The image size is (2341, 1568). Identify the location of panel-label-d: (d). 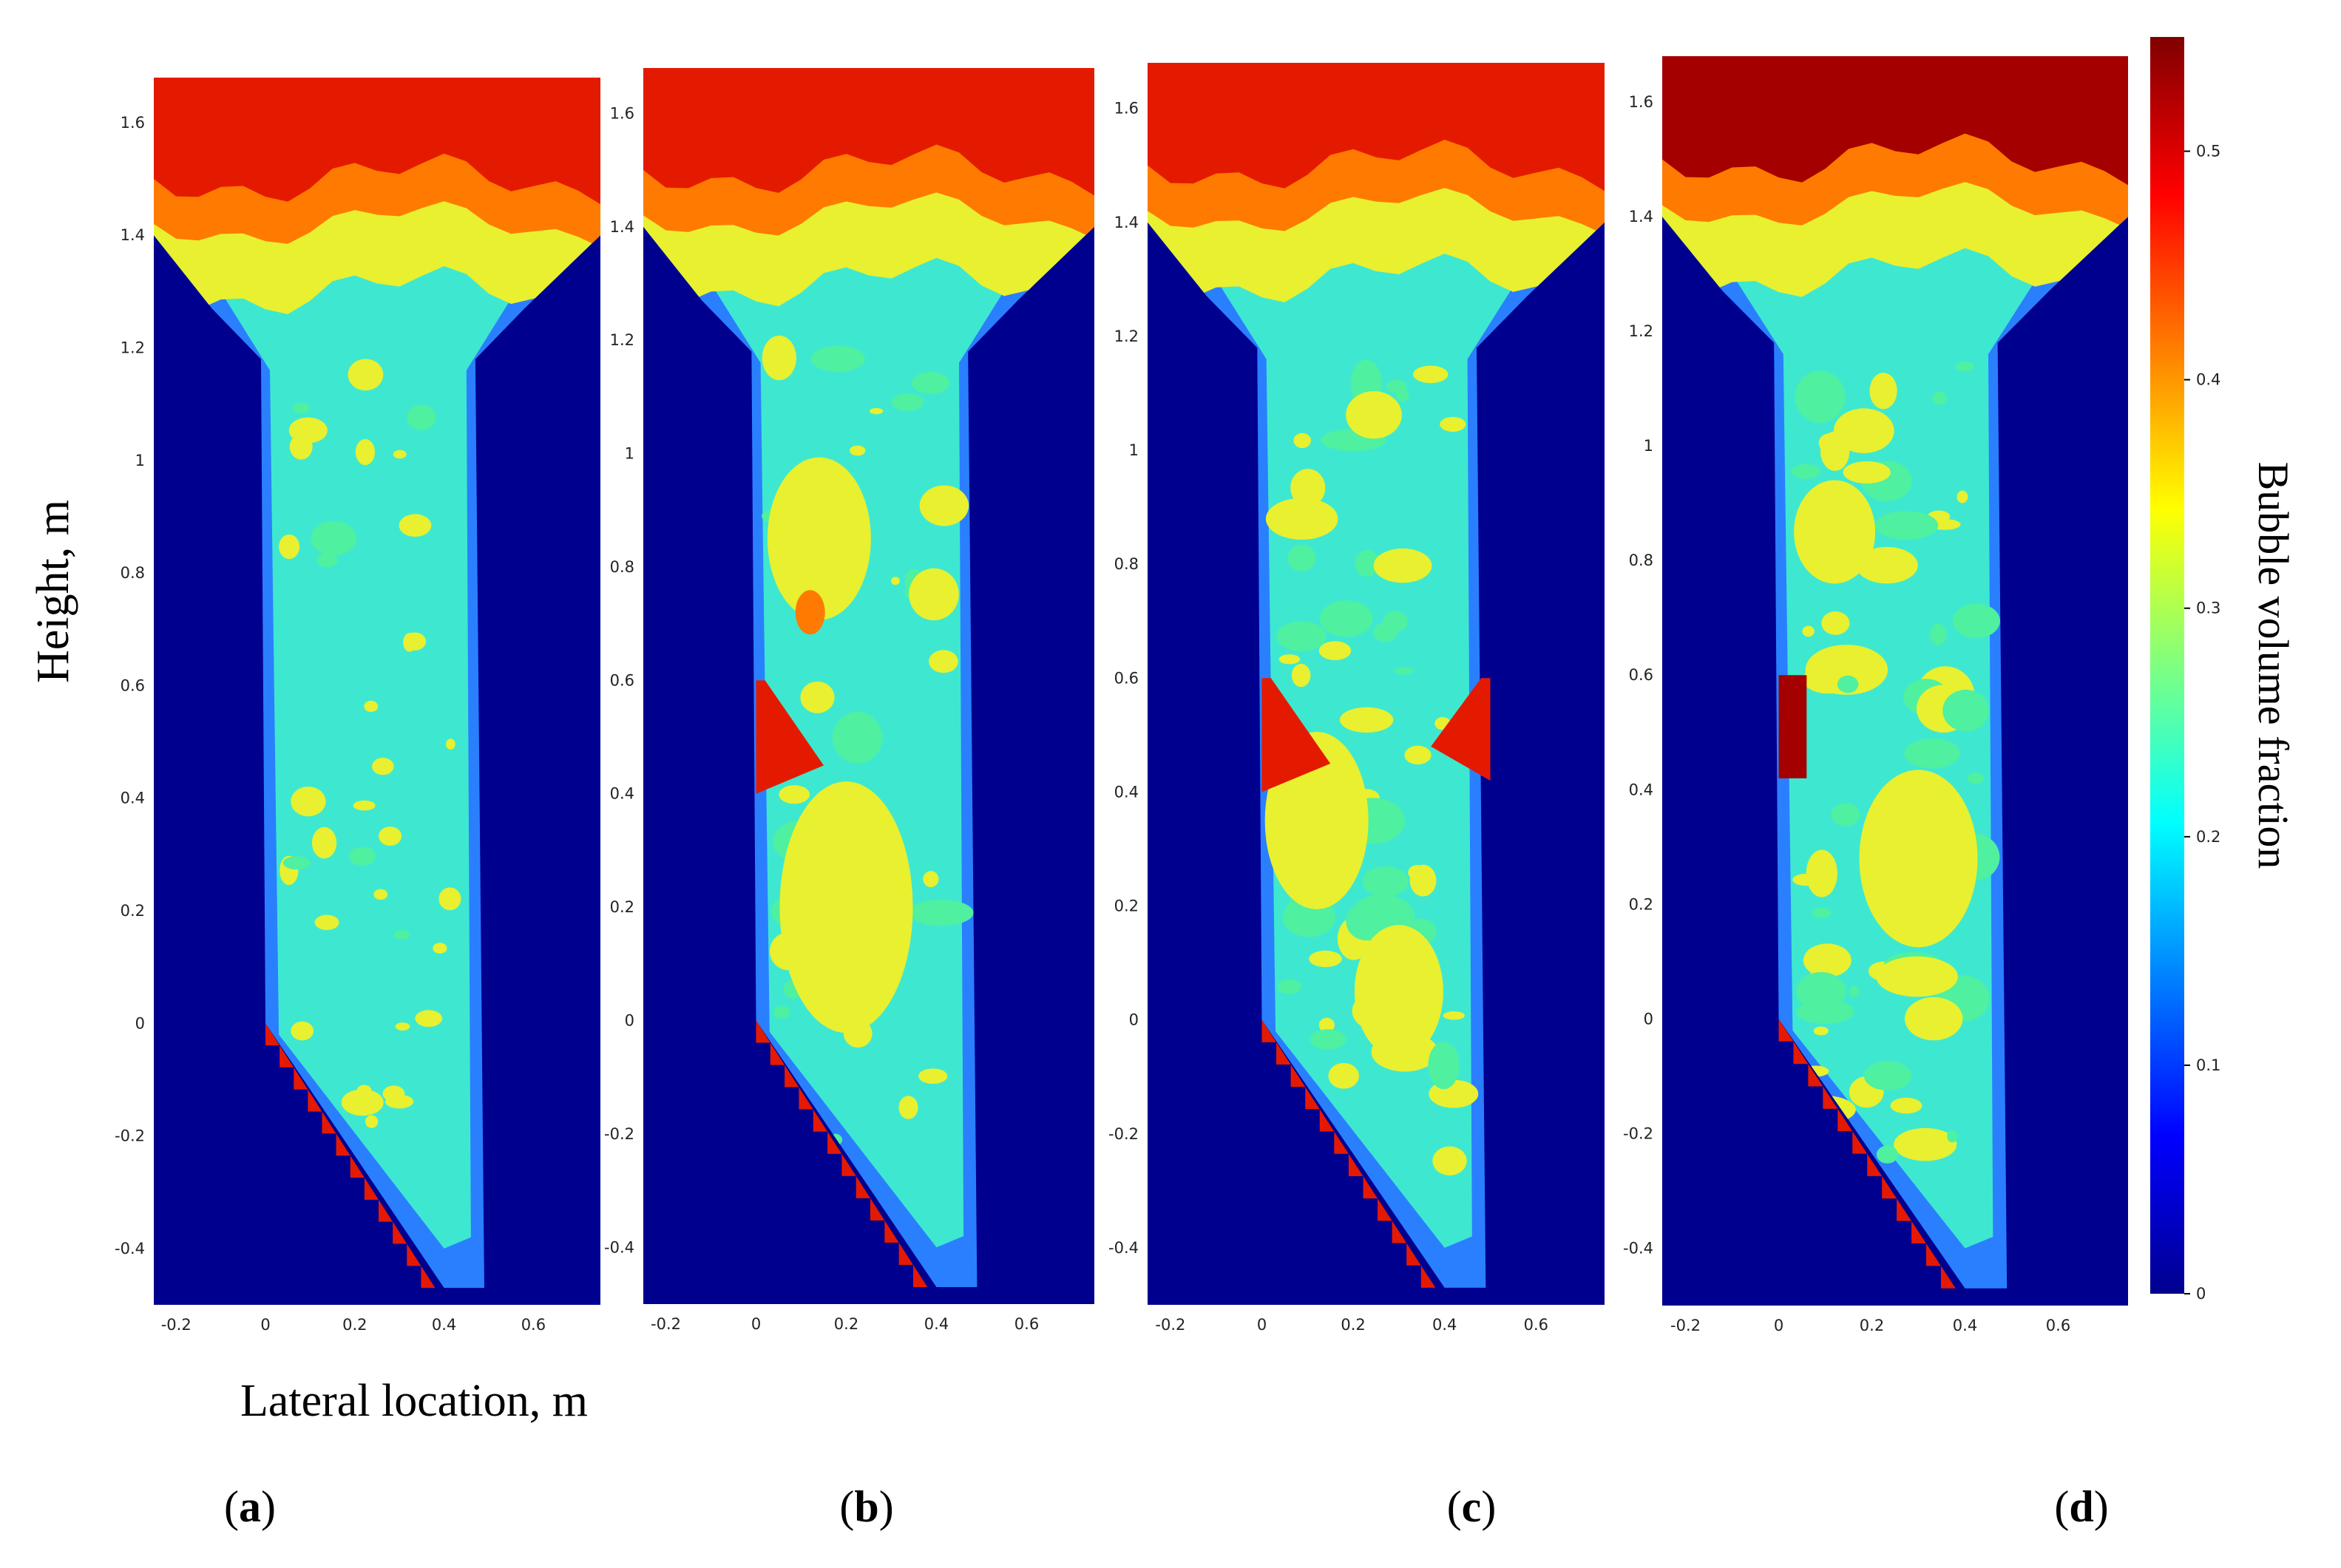
(2081, 1506).